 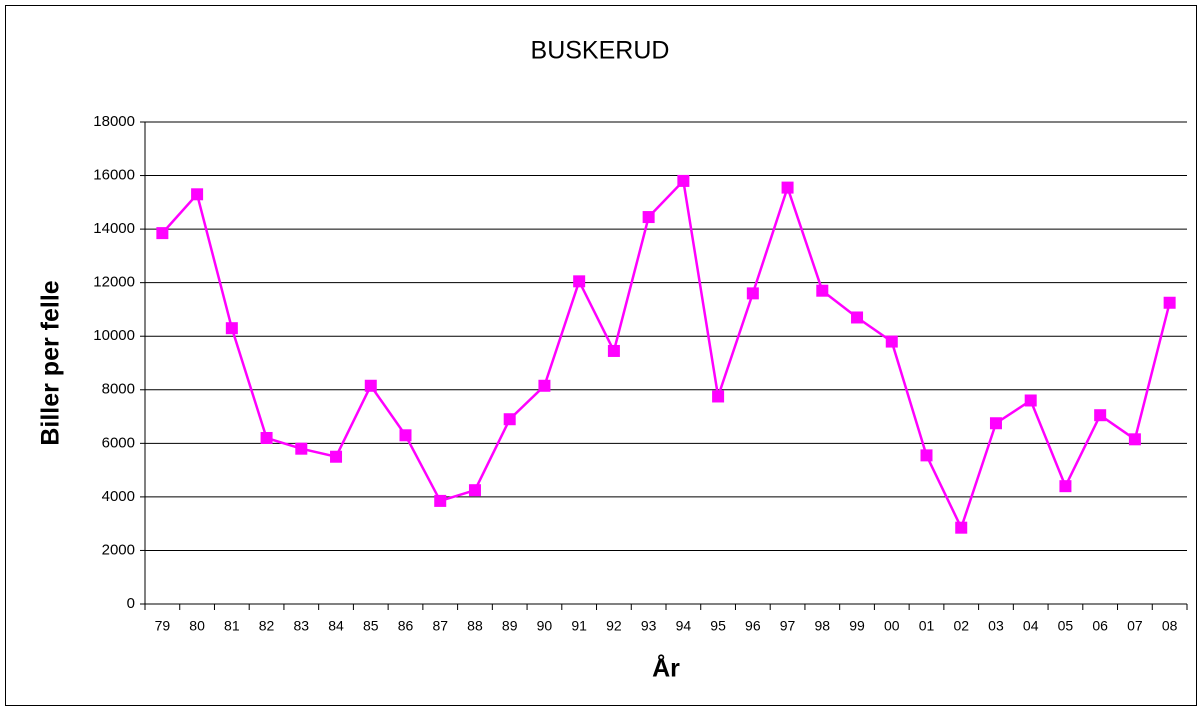 I want to click on x-tick-label: 04, so click(x=1031, y=626).